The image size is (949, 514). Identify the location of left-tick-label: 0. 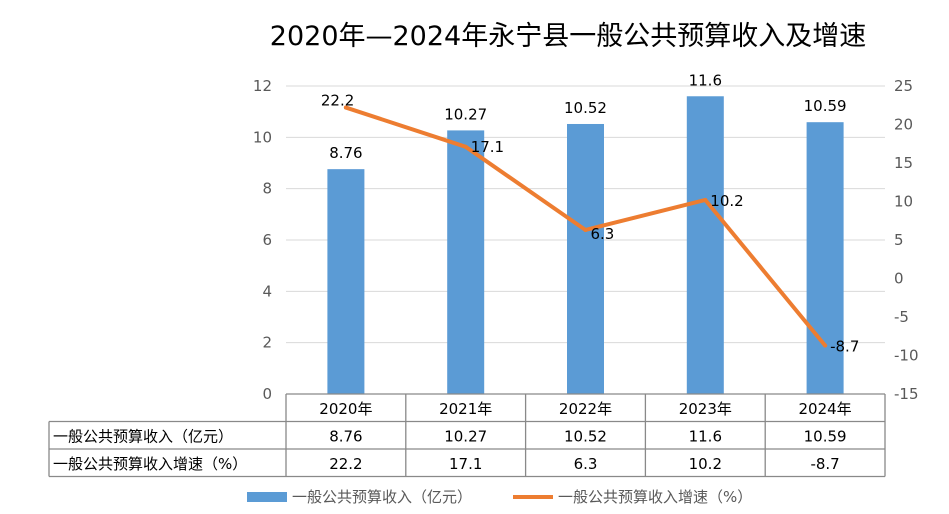
(267, 394).